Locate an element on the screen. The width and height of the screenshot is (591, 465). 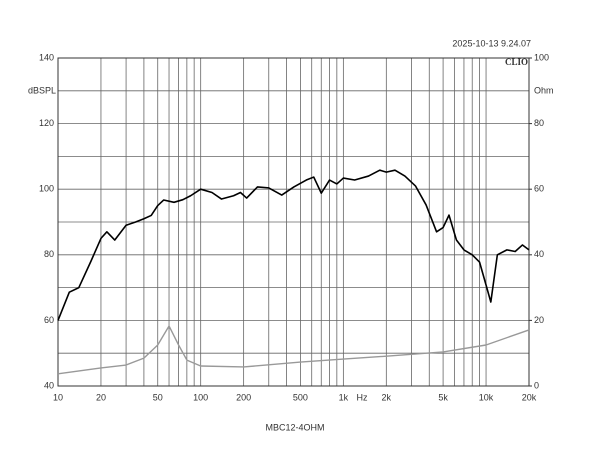
y-tick-label: 80 is located at coordinates (49, 254).